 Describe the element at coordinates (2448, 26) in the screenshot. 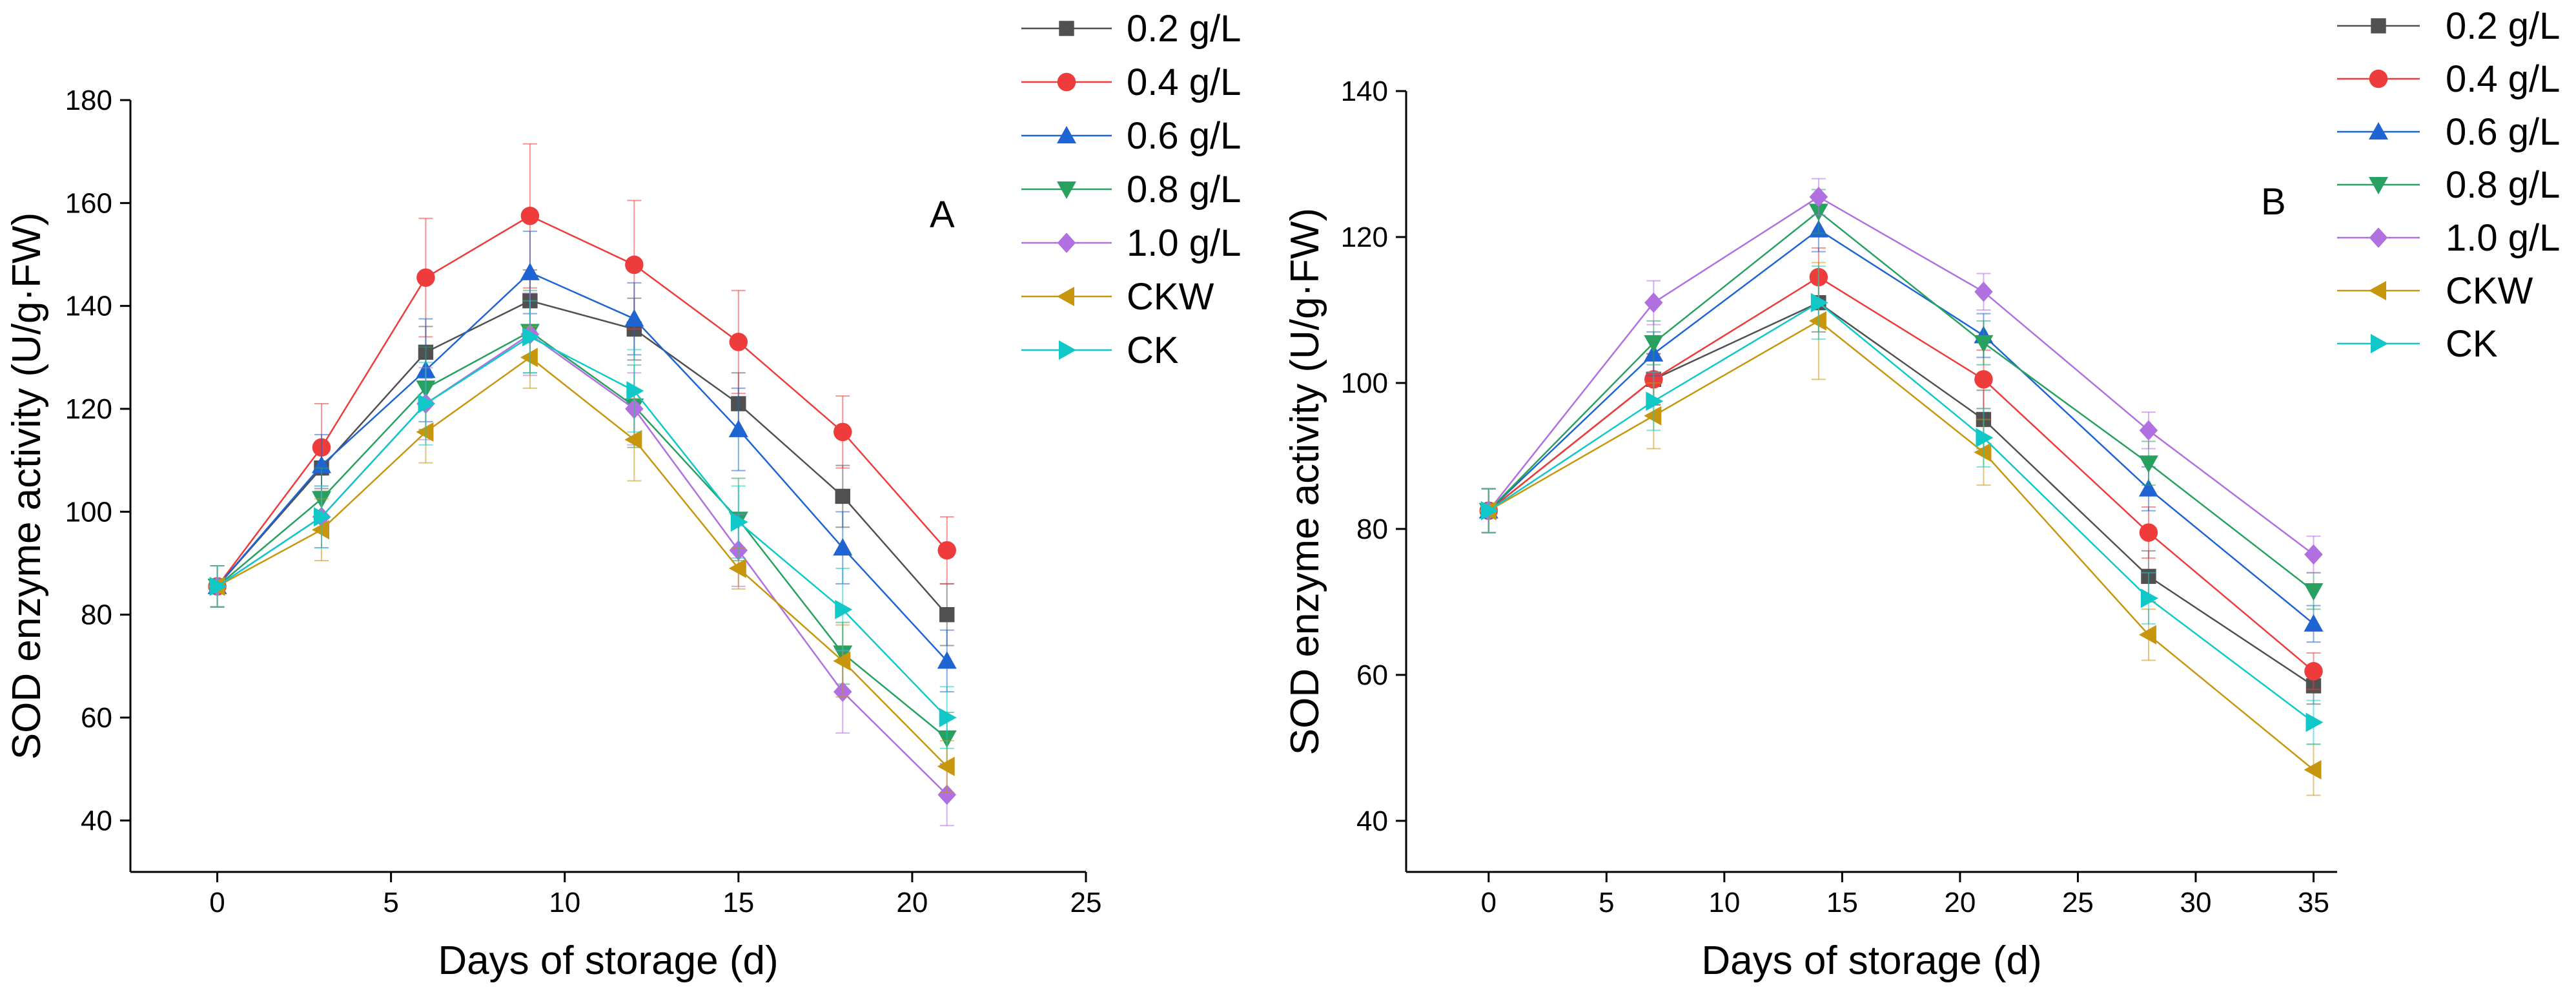

I see `legend-entry: 0.2 g/L` at that location.